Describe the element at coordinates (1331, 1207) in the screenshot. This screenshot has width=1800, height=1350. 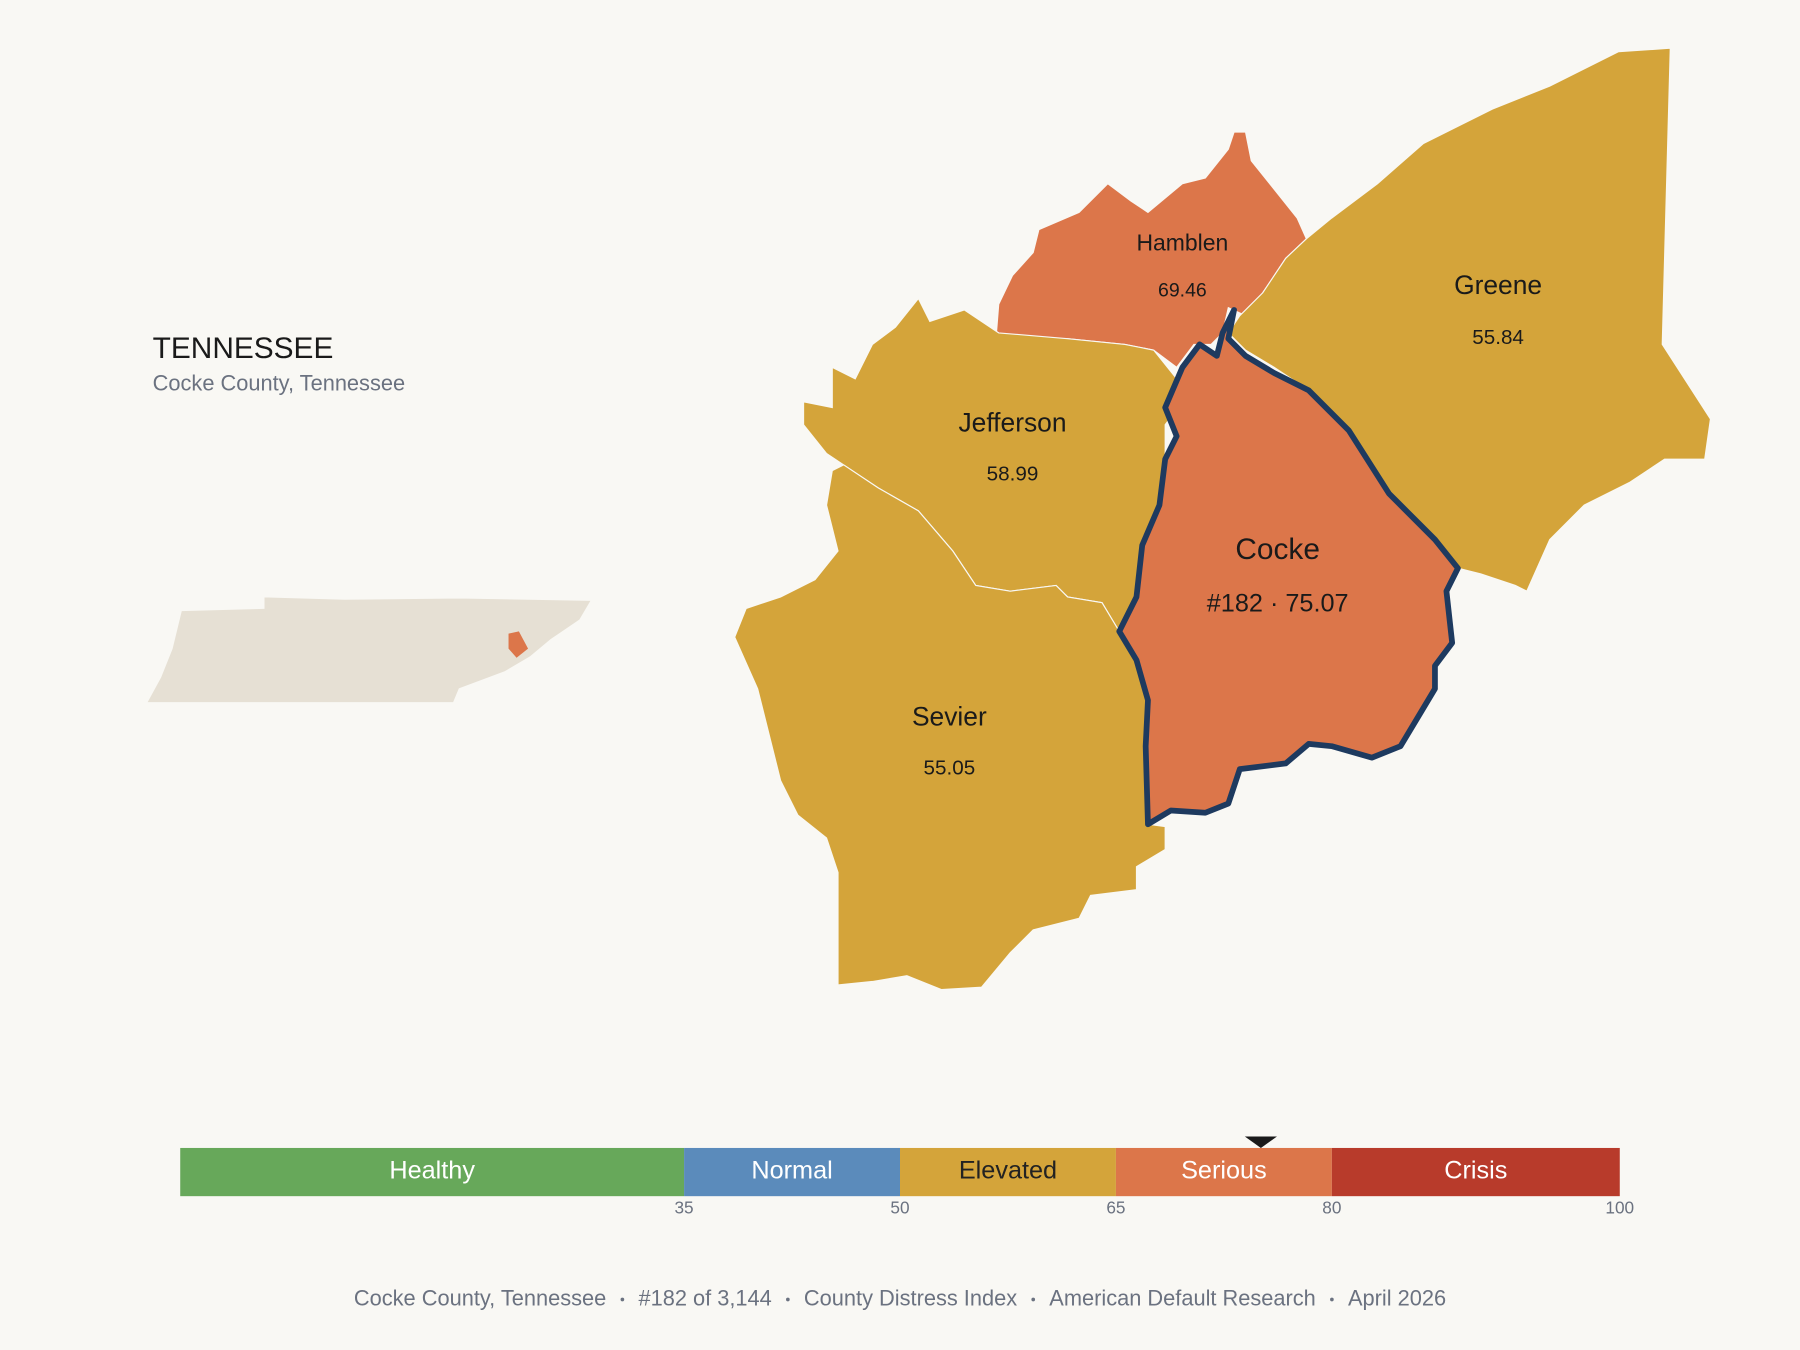
I see `legend-tick-label: 80` at that location.